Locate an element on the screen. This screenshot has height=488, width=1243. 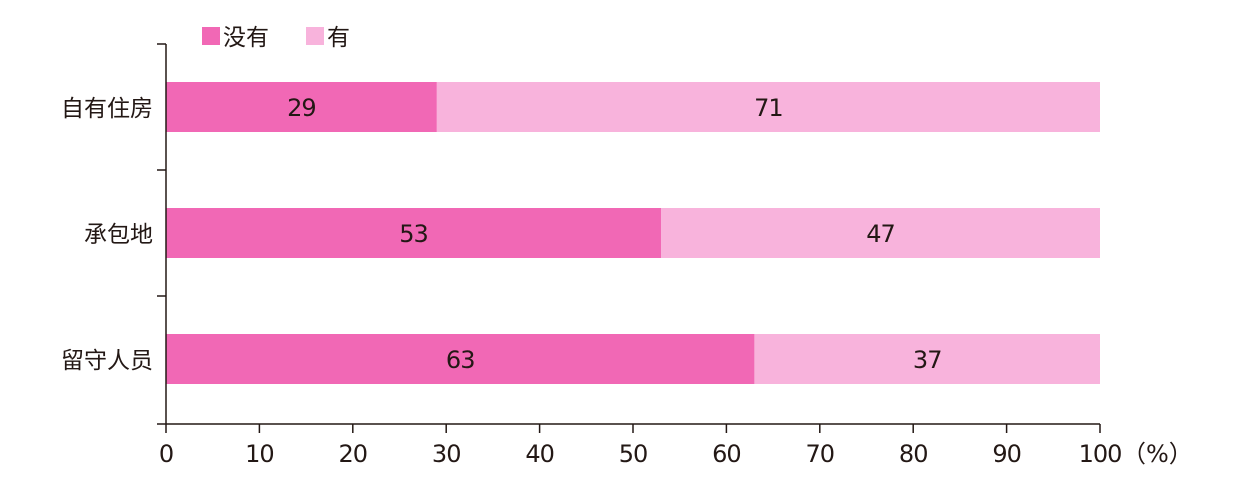
x-tick-label: 10 is located at coordinates (259, 454).